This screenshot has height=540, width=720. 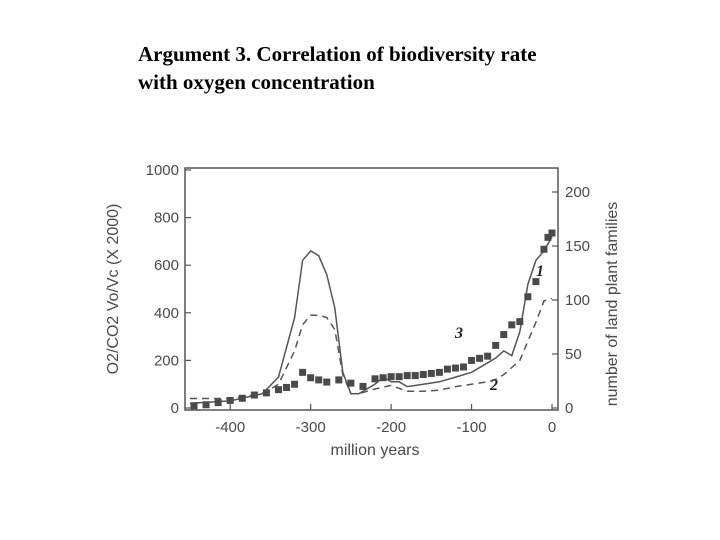 I want to click on y-right-tick-label: 100, so click(x=577, y=300).